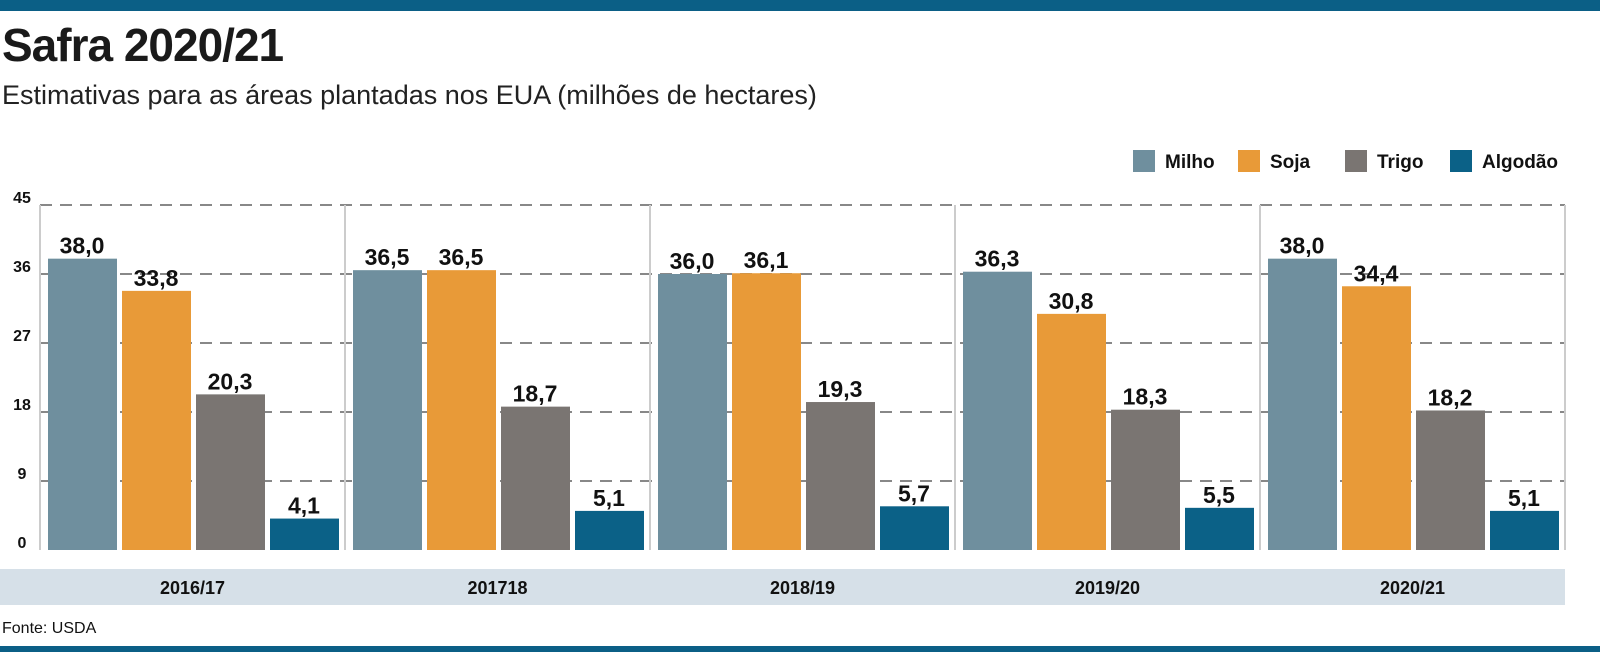 This screenshot has width=1600, height=662. What do you see at coordinates (1520, 162) in the screenshot?
I see `legend-label: Algodão` at bounding box center [1520, 162].